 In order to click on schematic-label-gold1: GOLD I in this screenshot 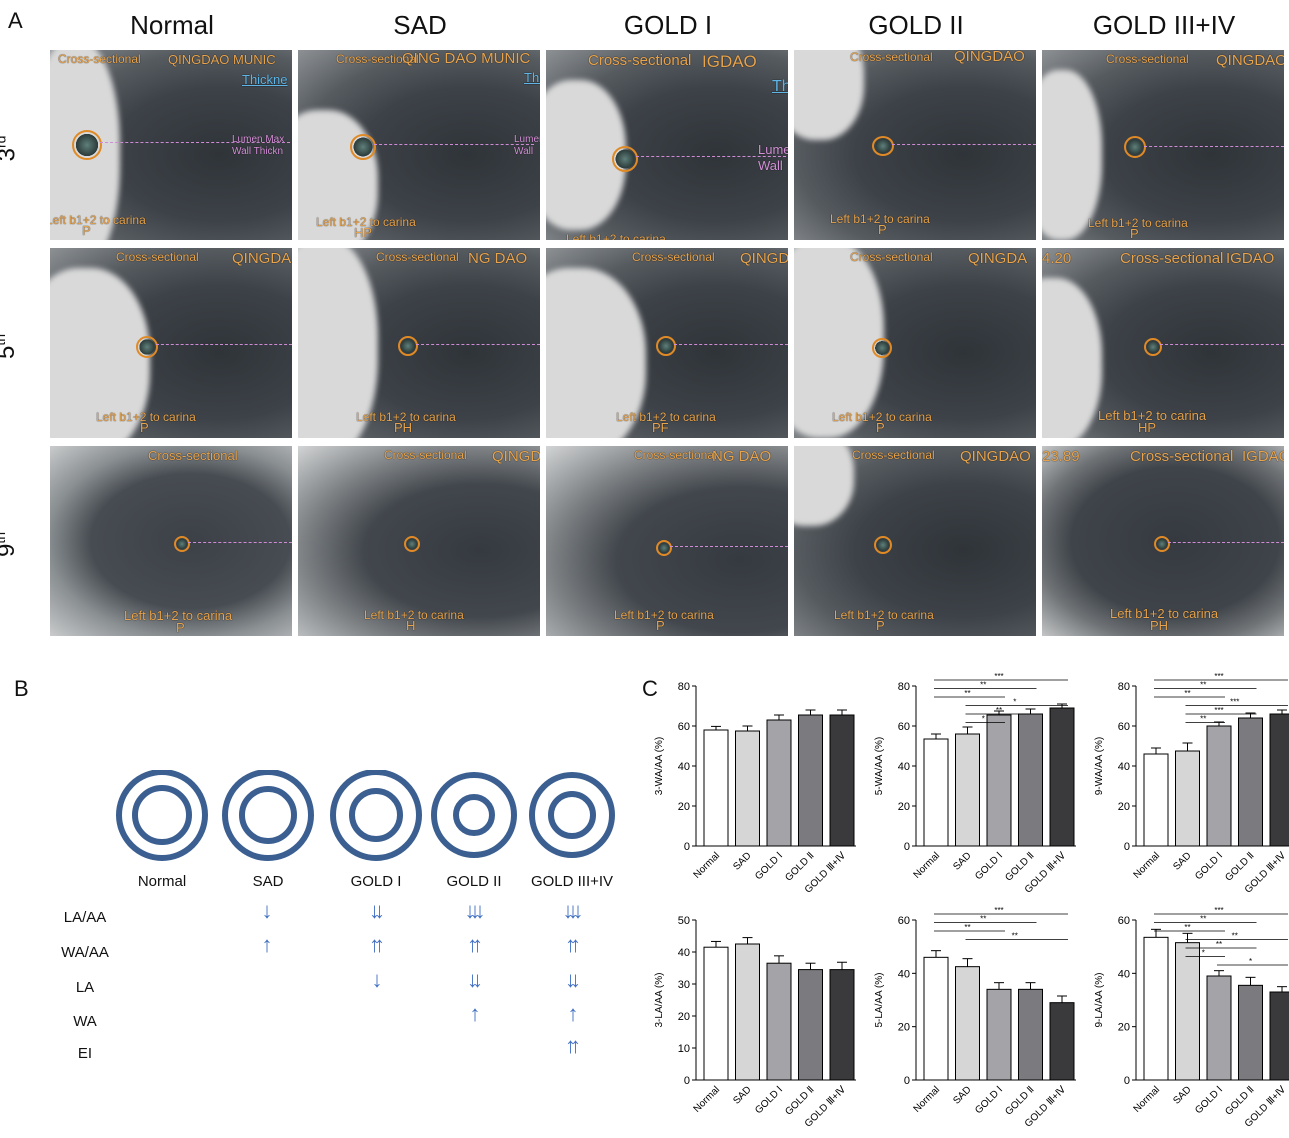, I will do `click(376, 881)`.